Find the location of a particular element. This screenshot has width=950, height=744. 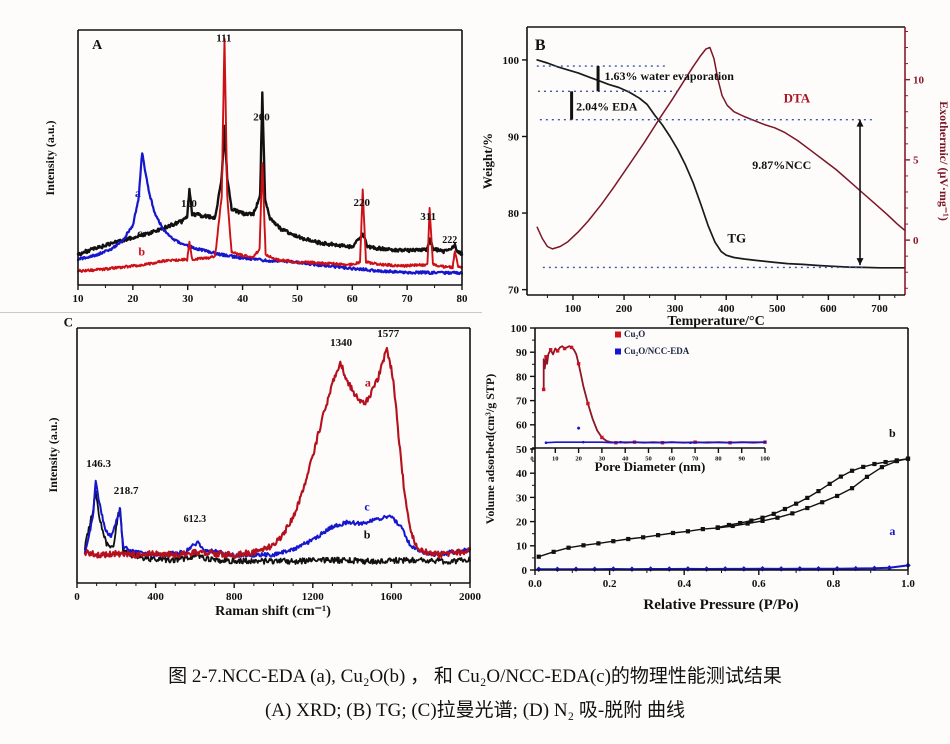

svg-text: A is located at coordinates (97, 45).